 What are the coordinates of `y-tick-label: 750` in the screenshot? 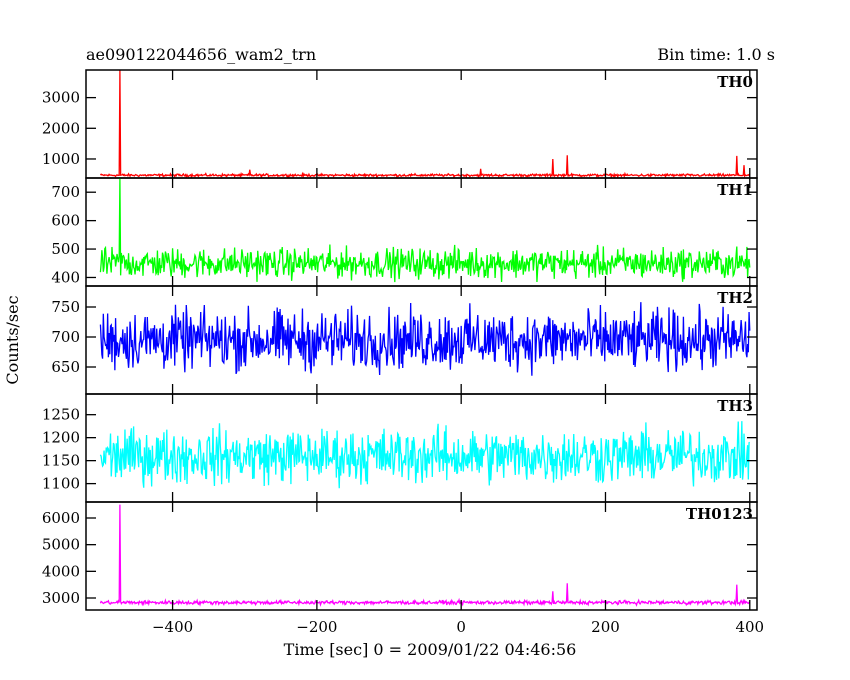 It's located at (65, 307).